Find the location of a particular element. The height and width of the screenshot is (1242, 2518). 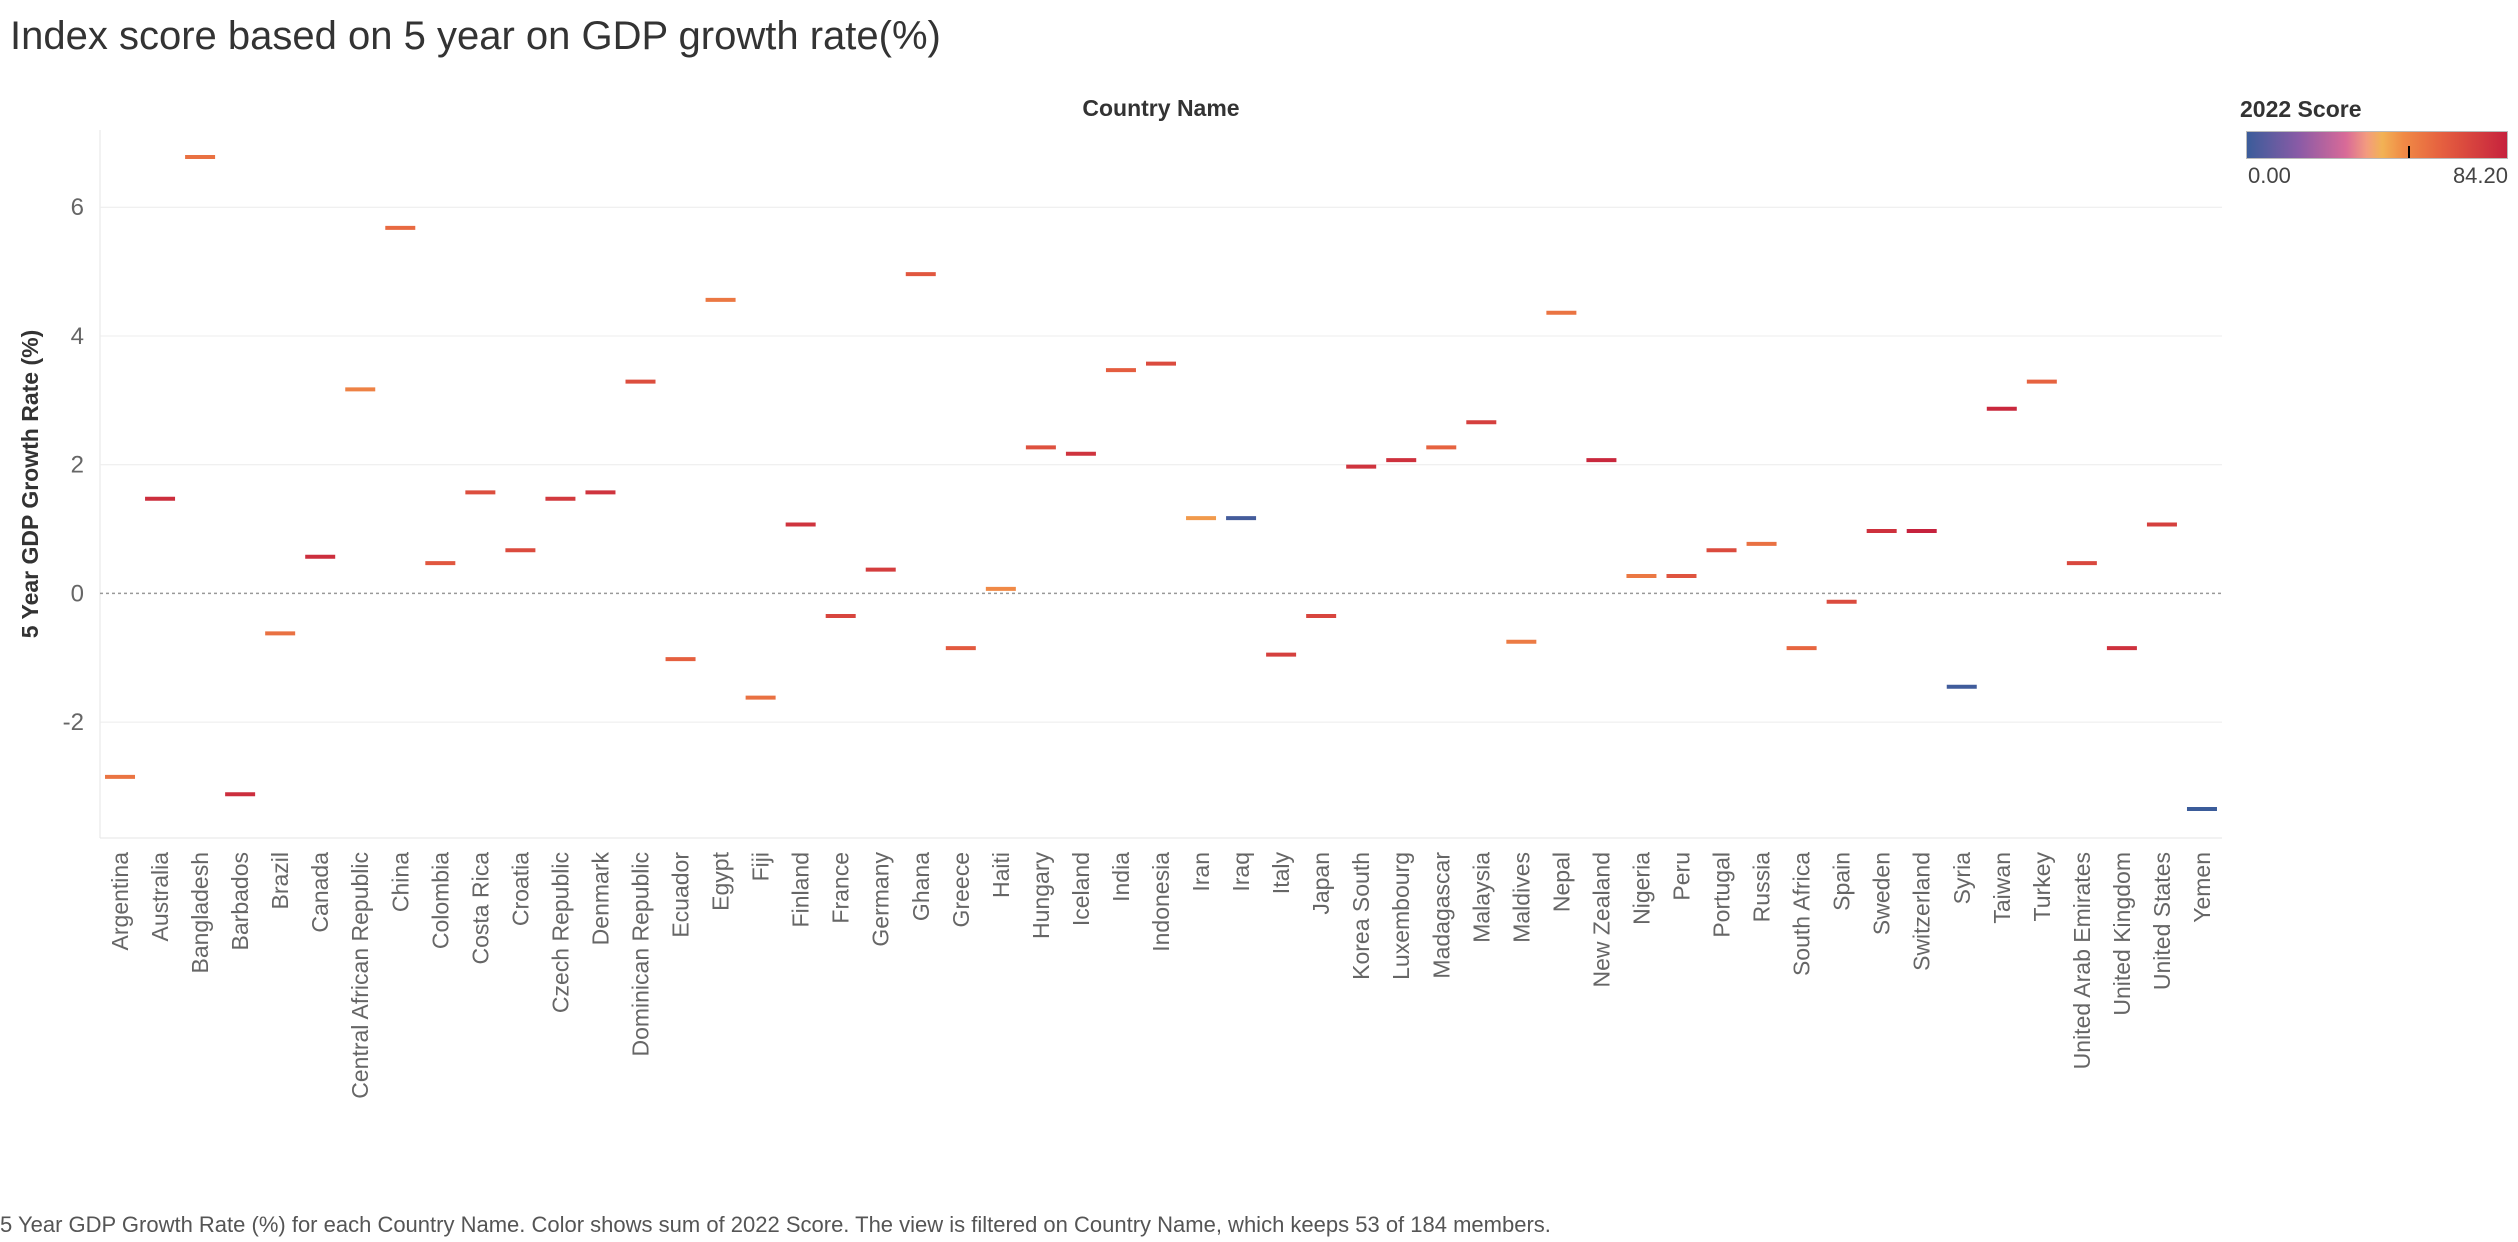

y-tick-label: 0 is located at coordinates (77, 593).